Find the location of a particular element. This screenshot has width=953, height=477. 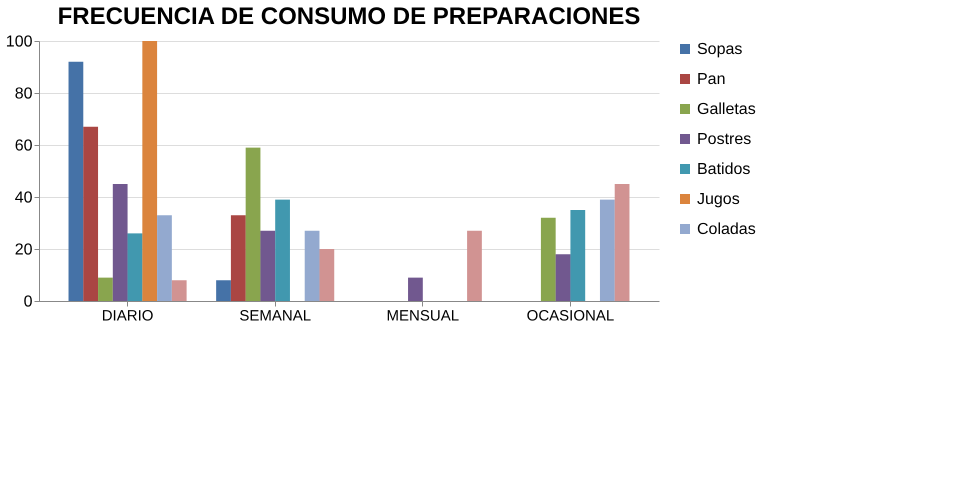

y-tick-label: 100 is located at coordinates (19, 42).